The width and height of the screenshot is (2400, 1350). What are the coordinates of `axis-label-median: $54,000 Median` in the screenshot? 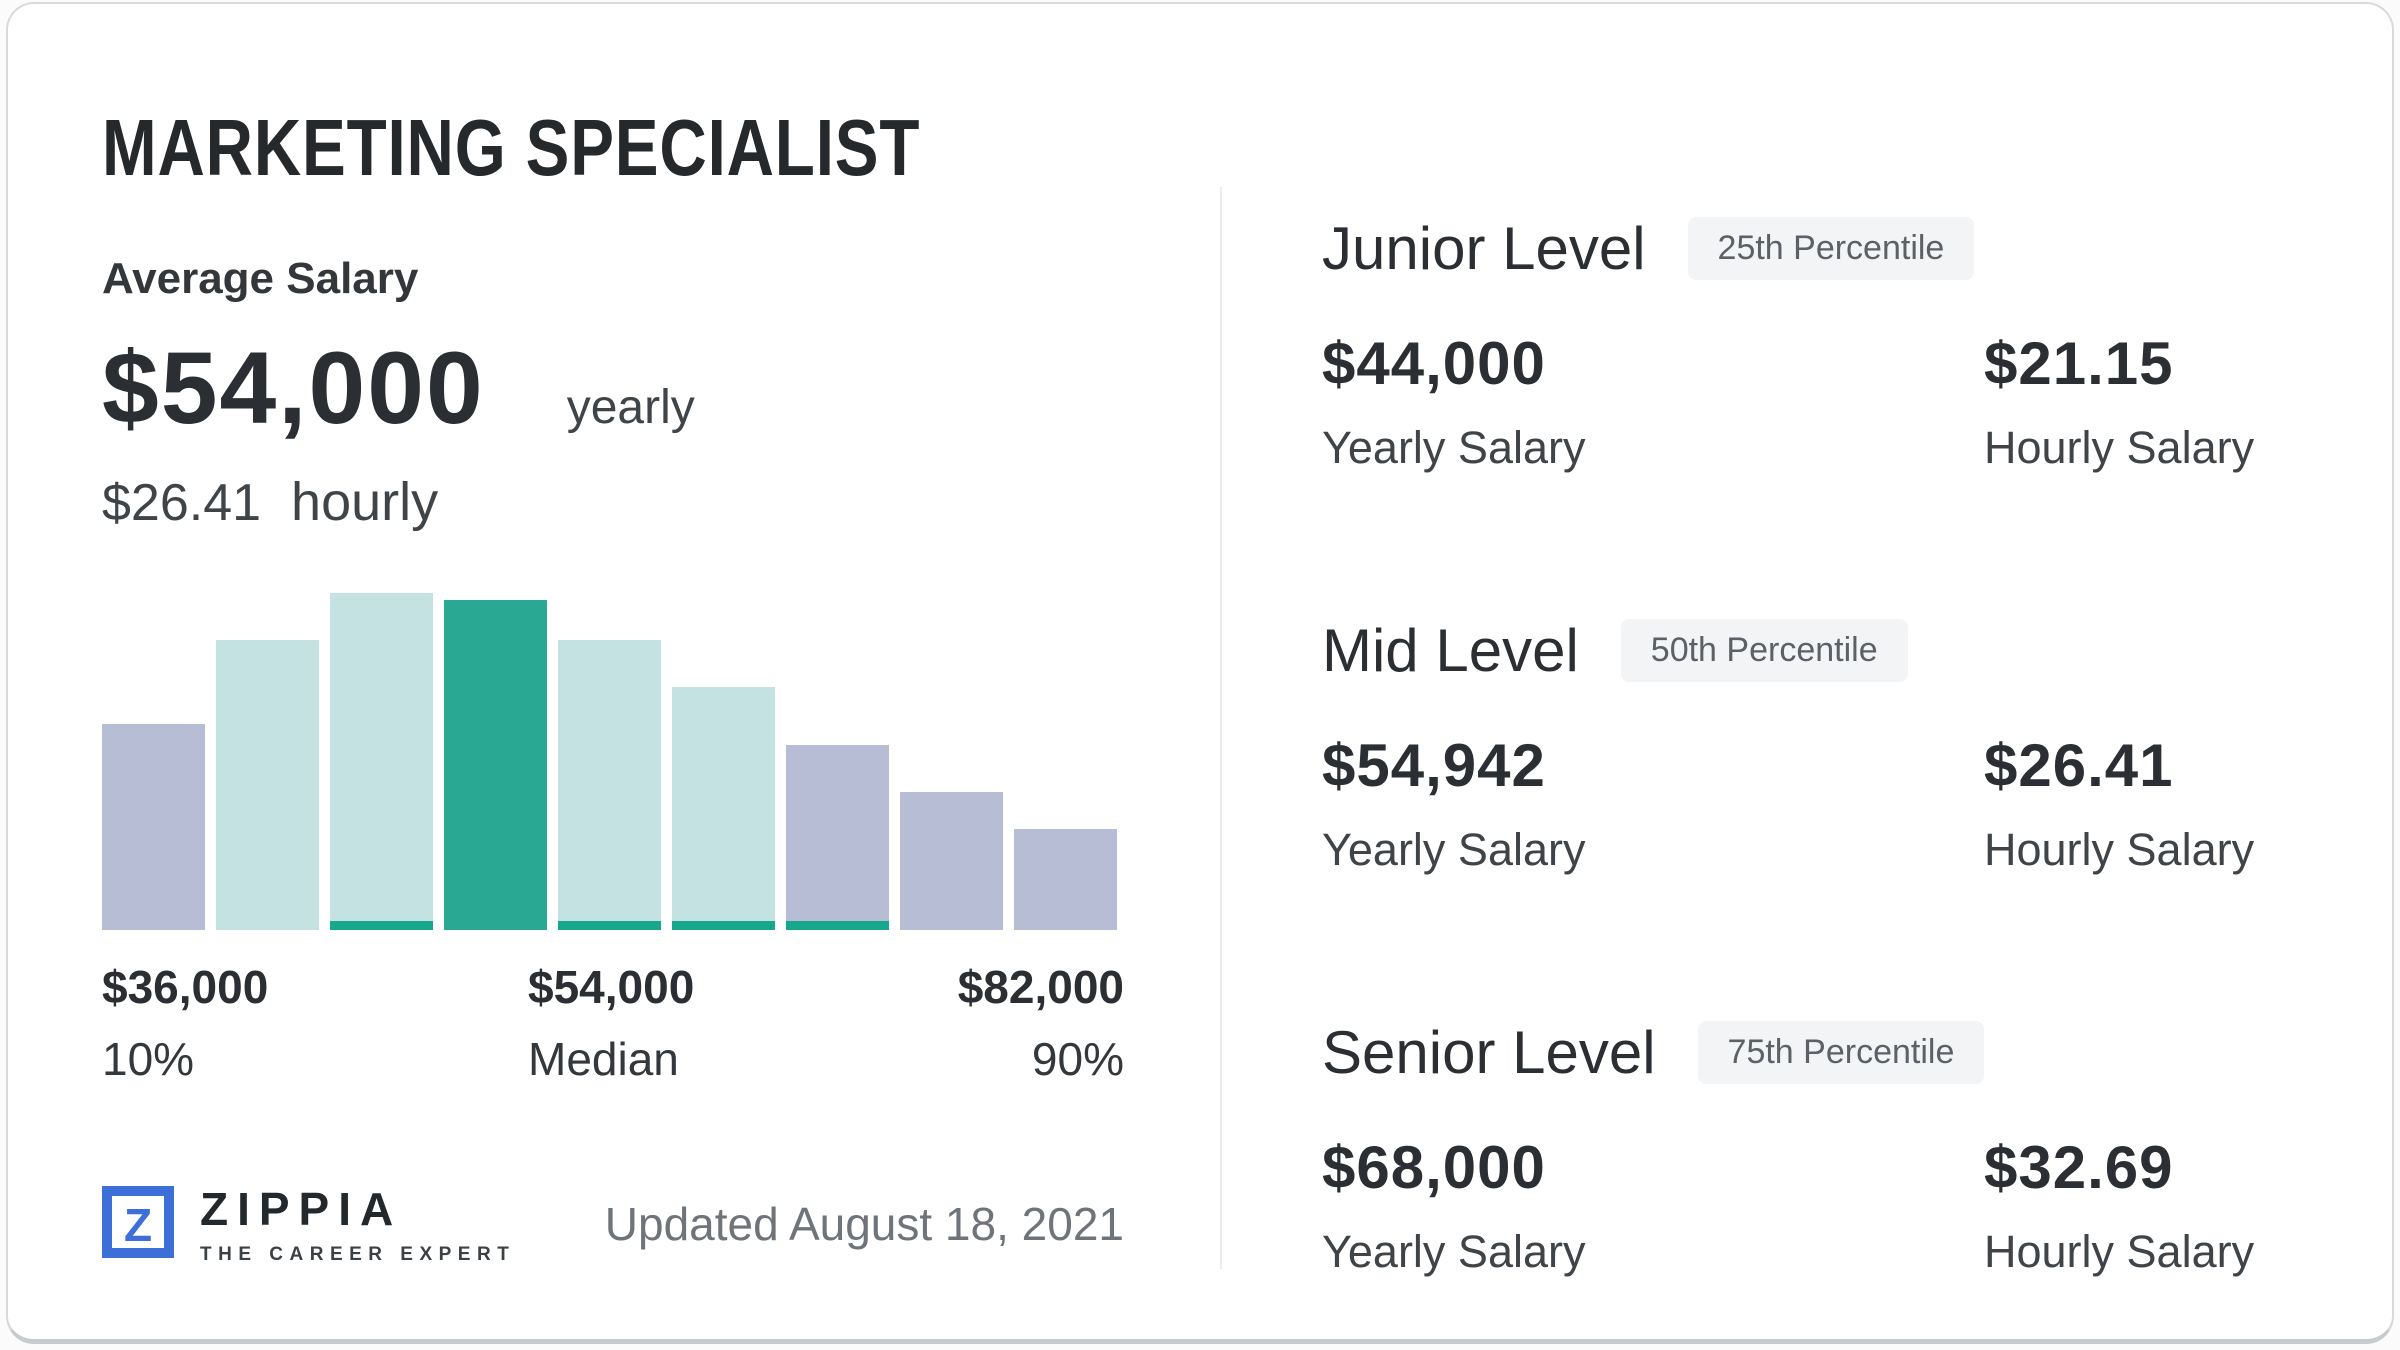 It's located at (611, 1023).